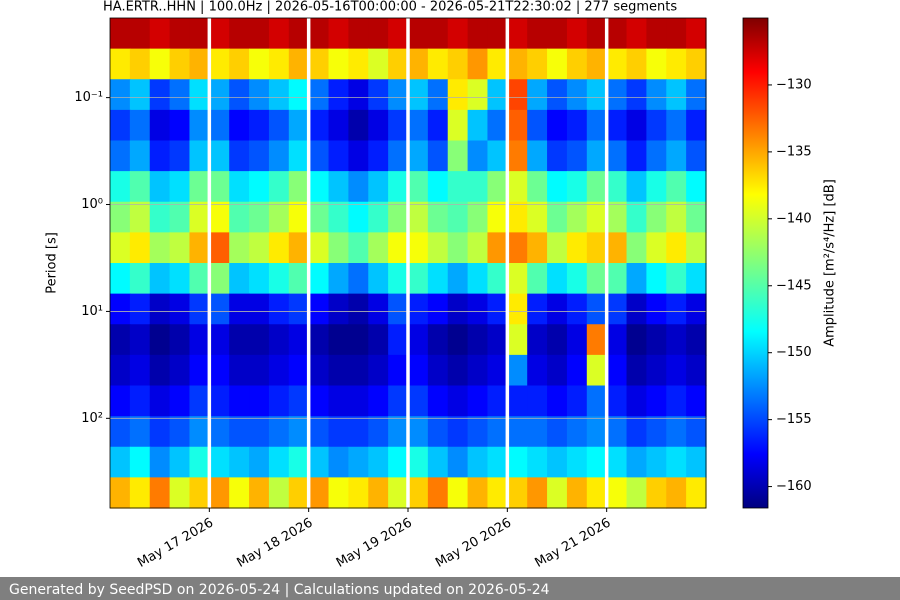 The height and width of the screenshot is (600, 900). I want to click on y-tick-label: 10⁰, so click(92, 204).